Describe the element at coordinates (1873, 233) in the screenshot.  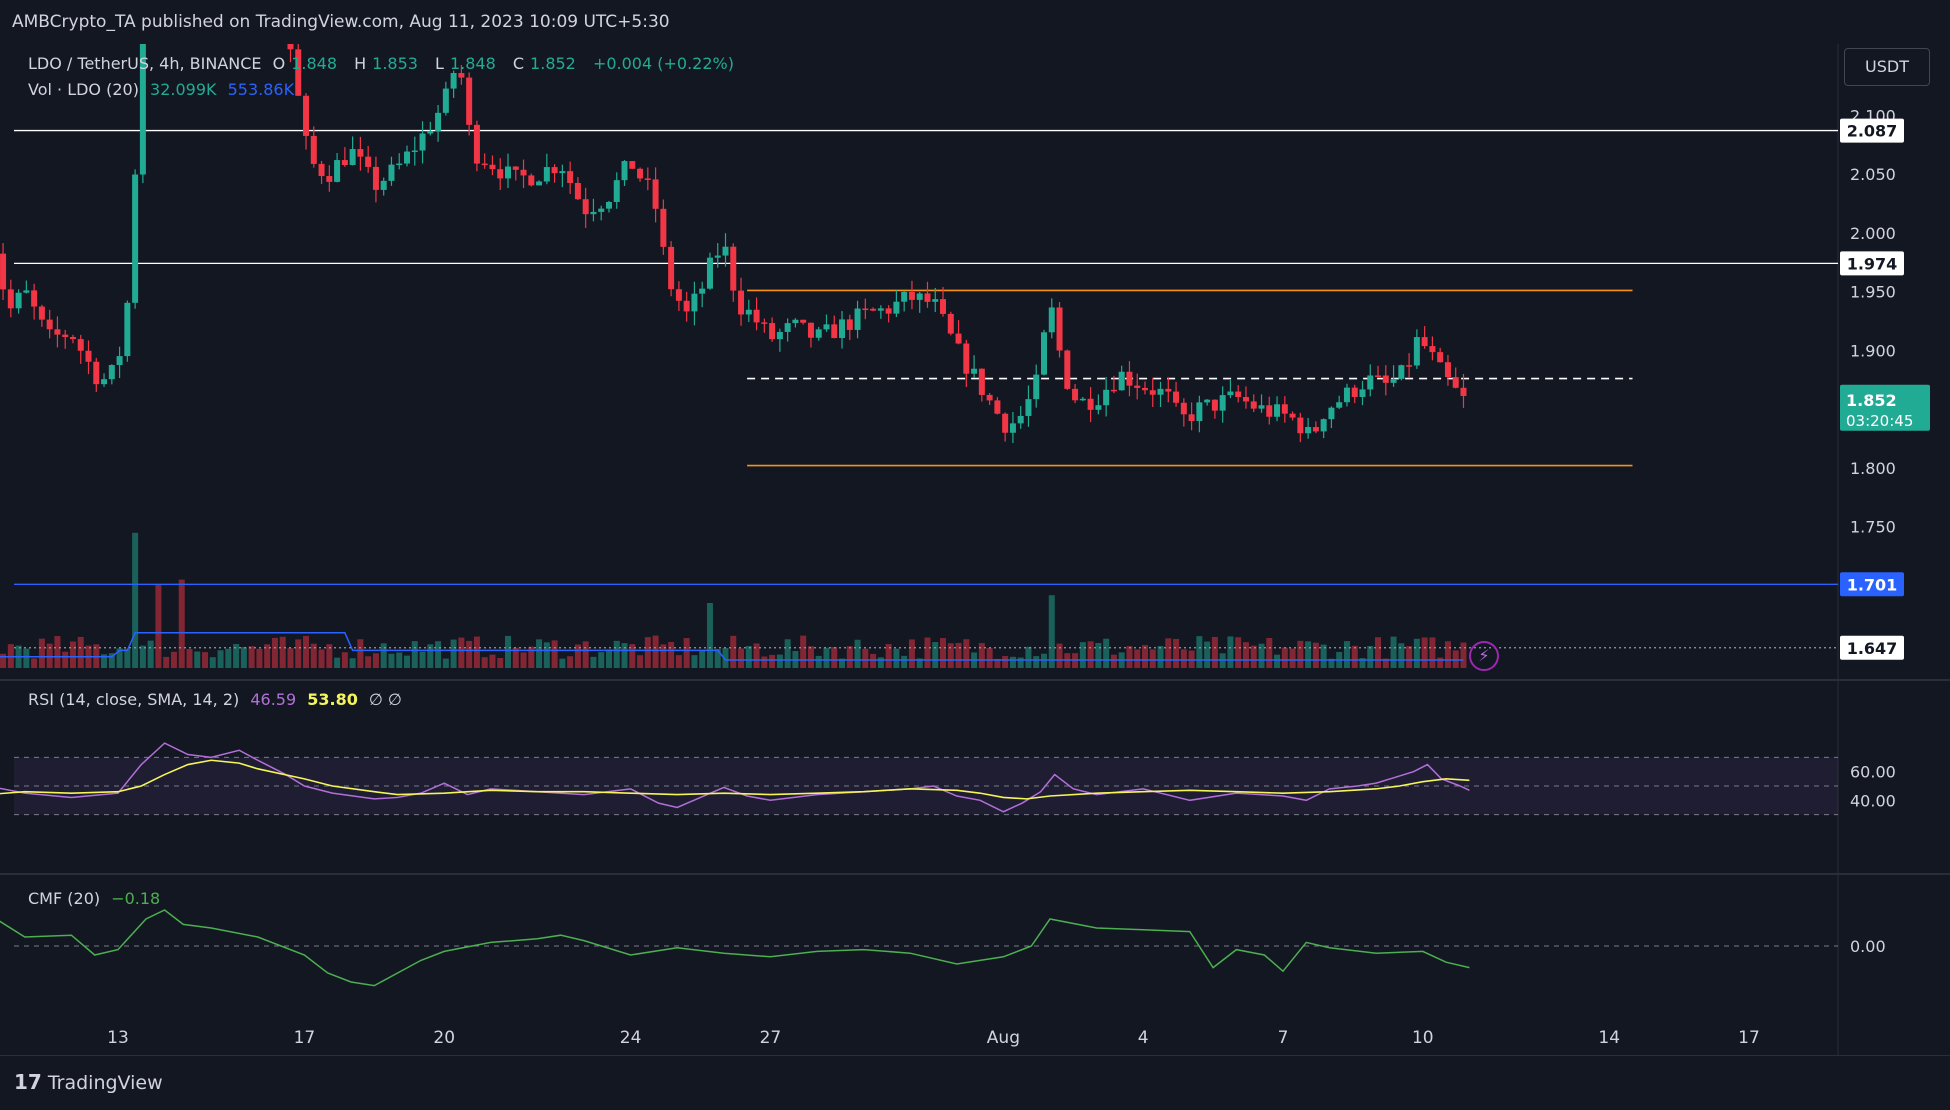
I see `price-tick-label: 2.000` at that location.